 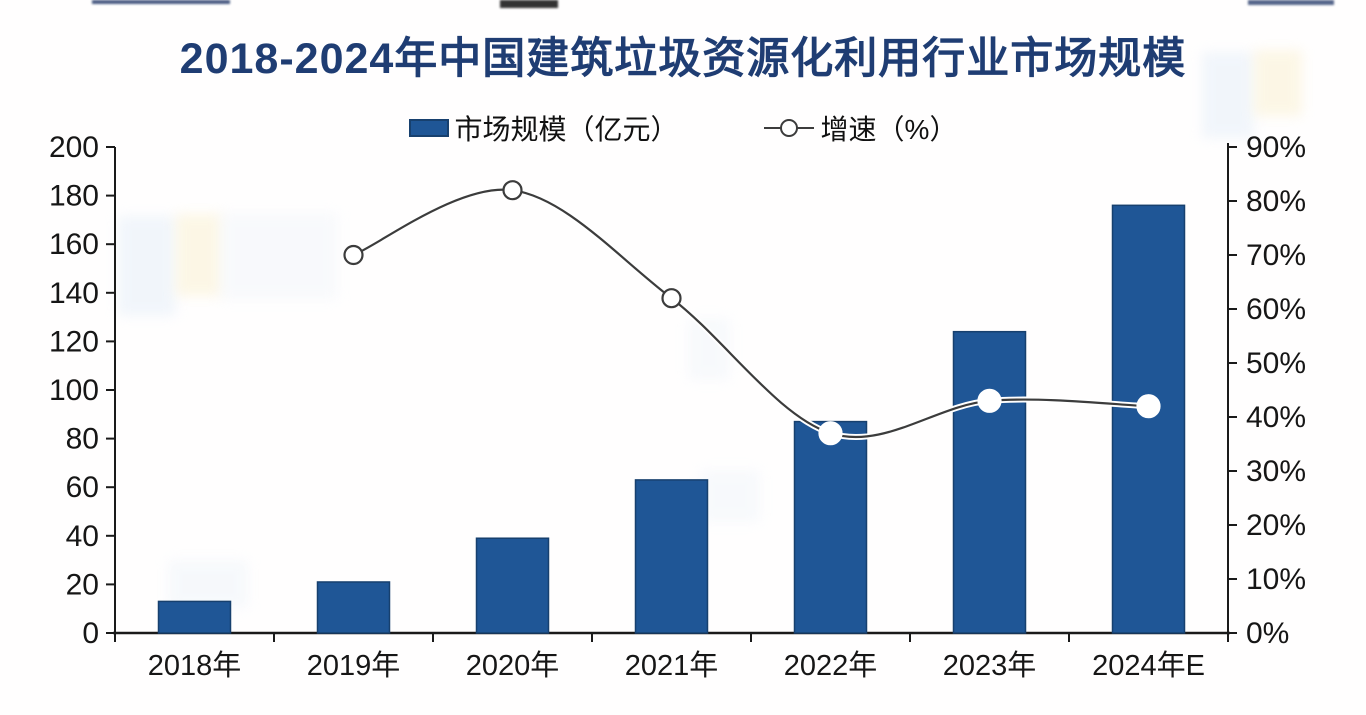 What do you see at coordinates (82, 439) in the screenshot?
I see `left-axis-tick-label: 80` at bounding box center [82, 439].